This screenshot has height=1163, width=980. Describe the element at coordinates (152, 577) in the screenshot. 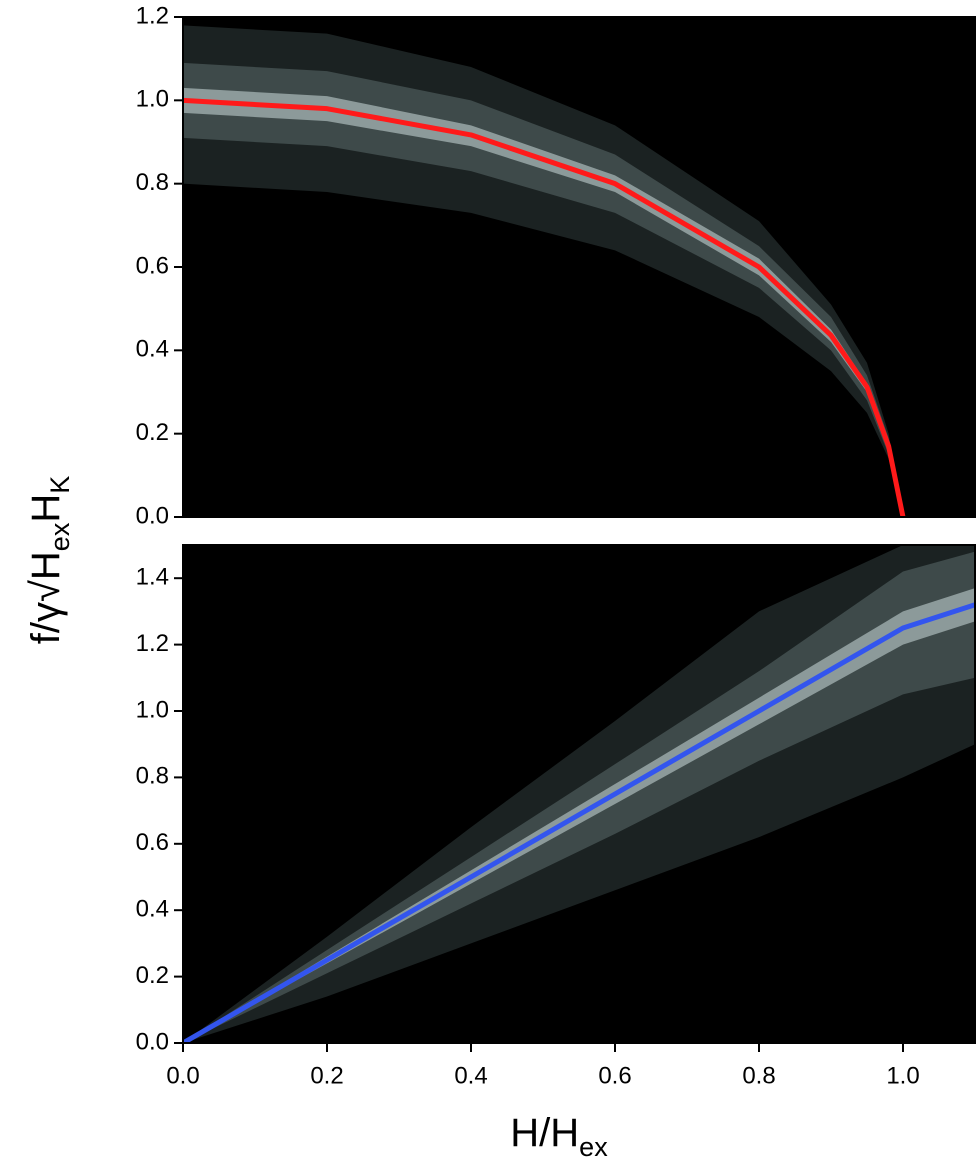

I see `y-tick-label: 1.4` at that location.